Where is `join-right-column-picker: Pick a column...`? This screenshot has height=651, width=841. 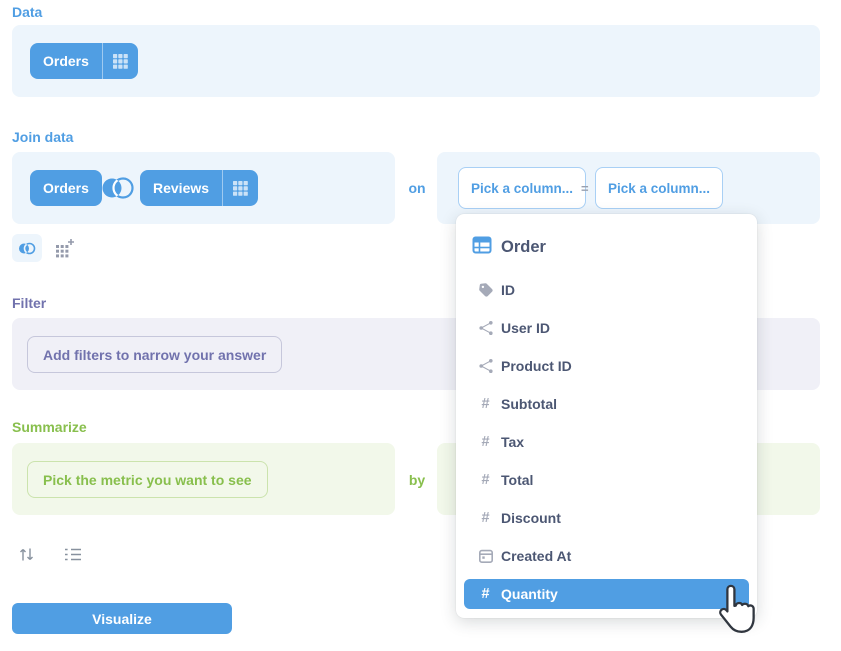 join-right-column-picker: Pick a column... is located at coordinates (659, 188).